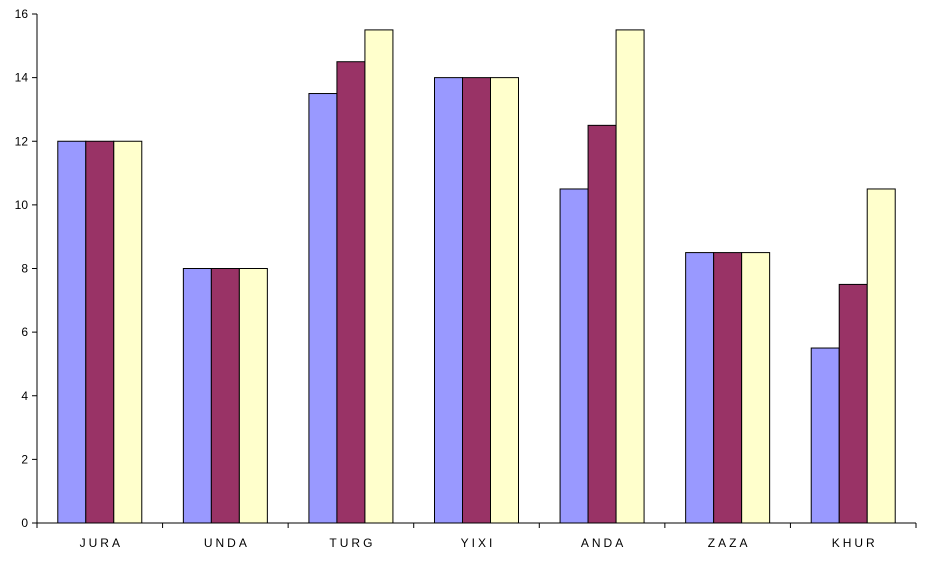 The width and height of the screenshot is (935, 580). Describe the element at coordinates (855, 543) in the screenshot. I see `x-tick-label: KHUR` at that location.